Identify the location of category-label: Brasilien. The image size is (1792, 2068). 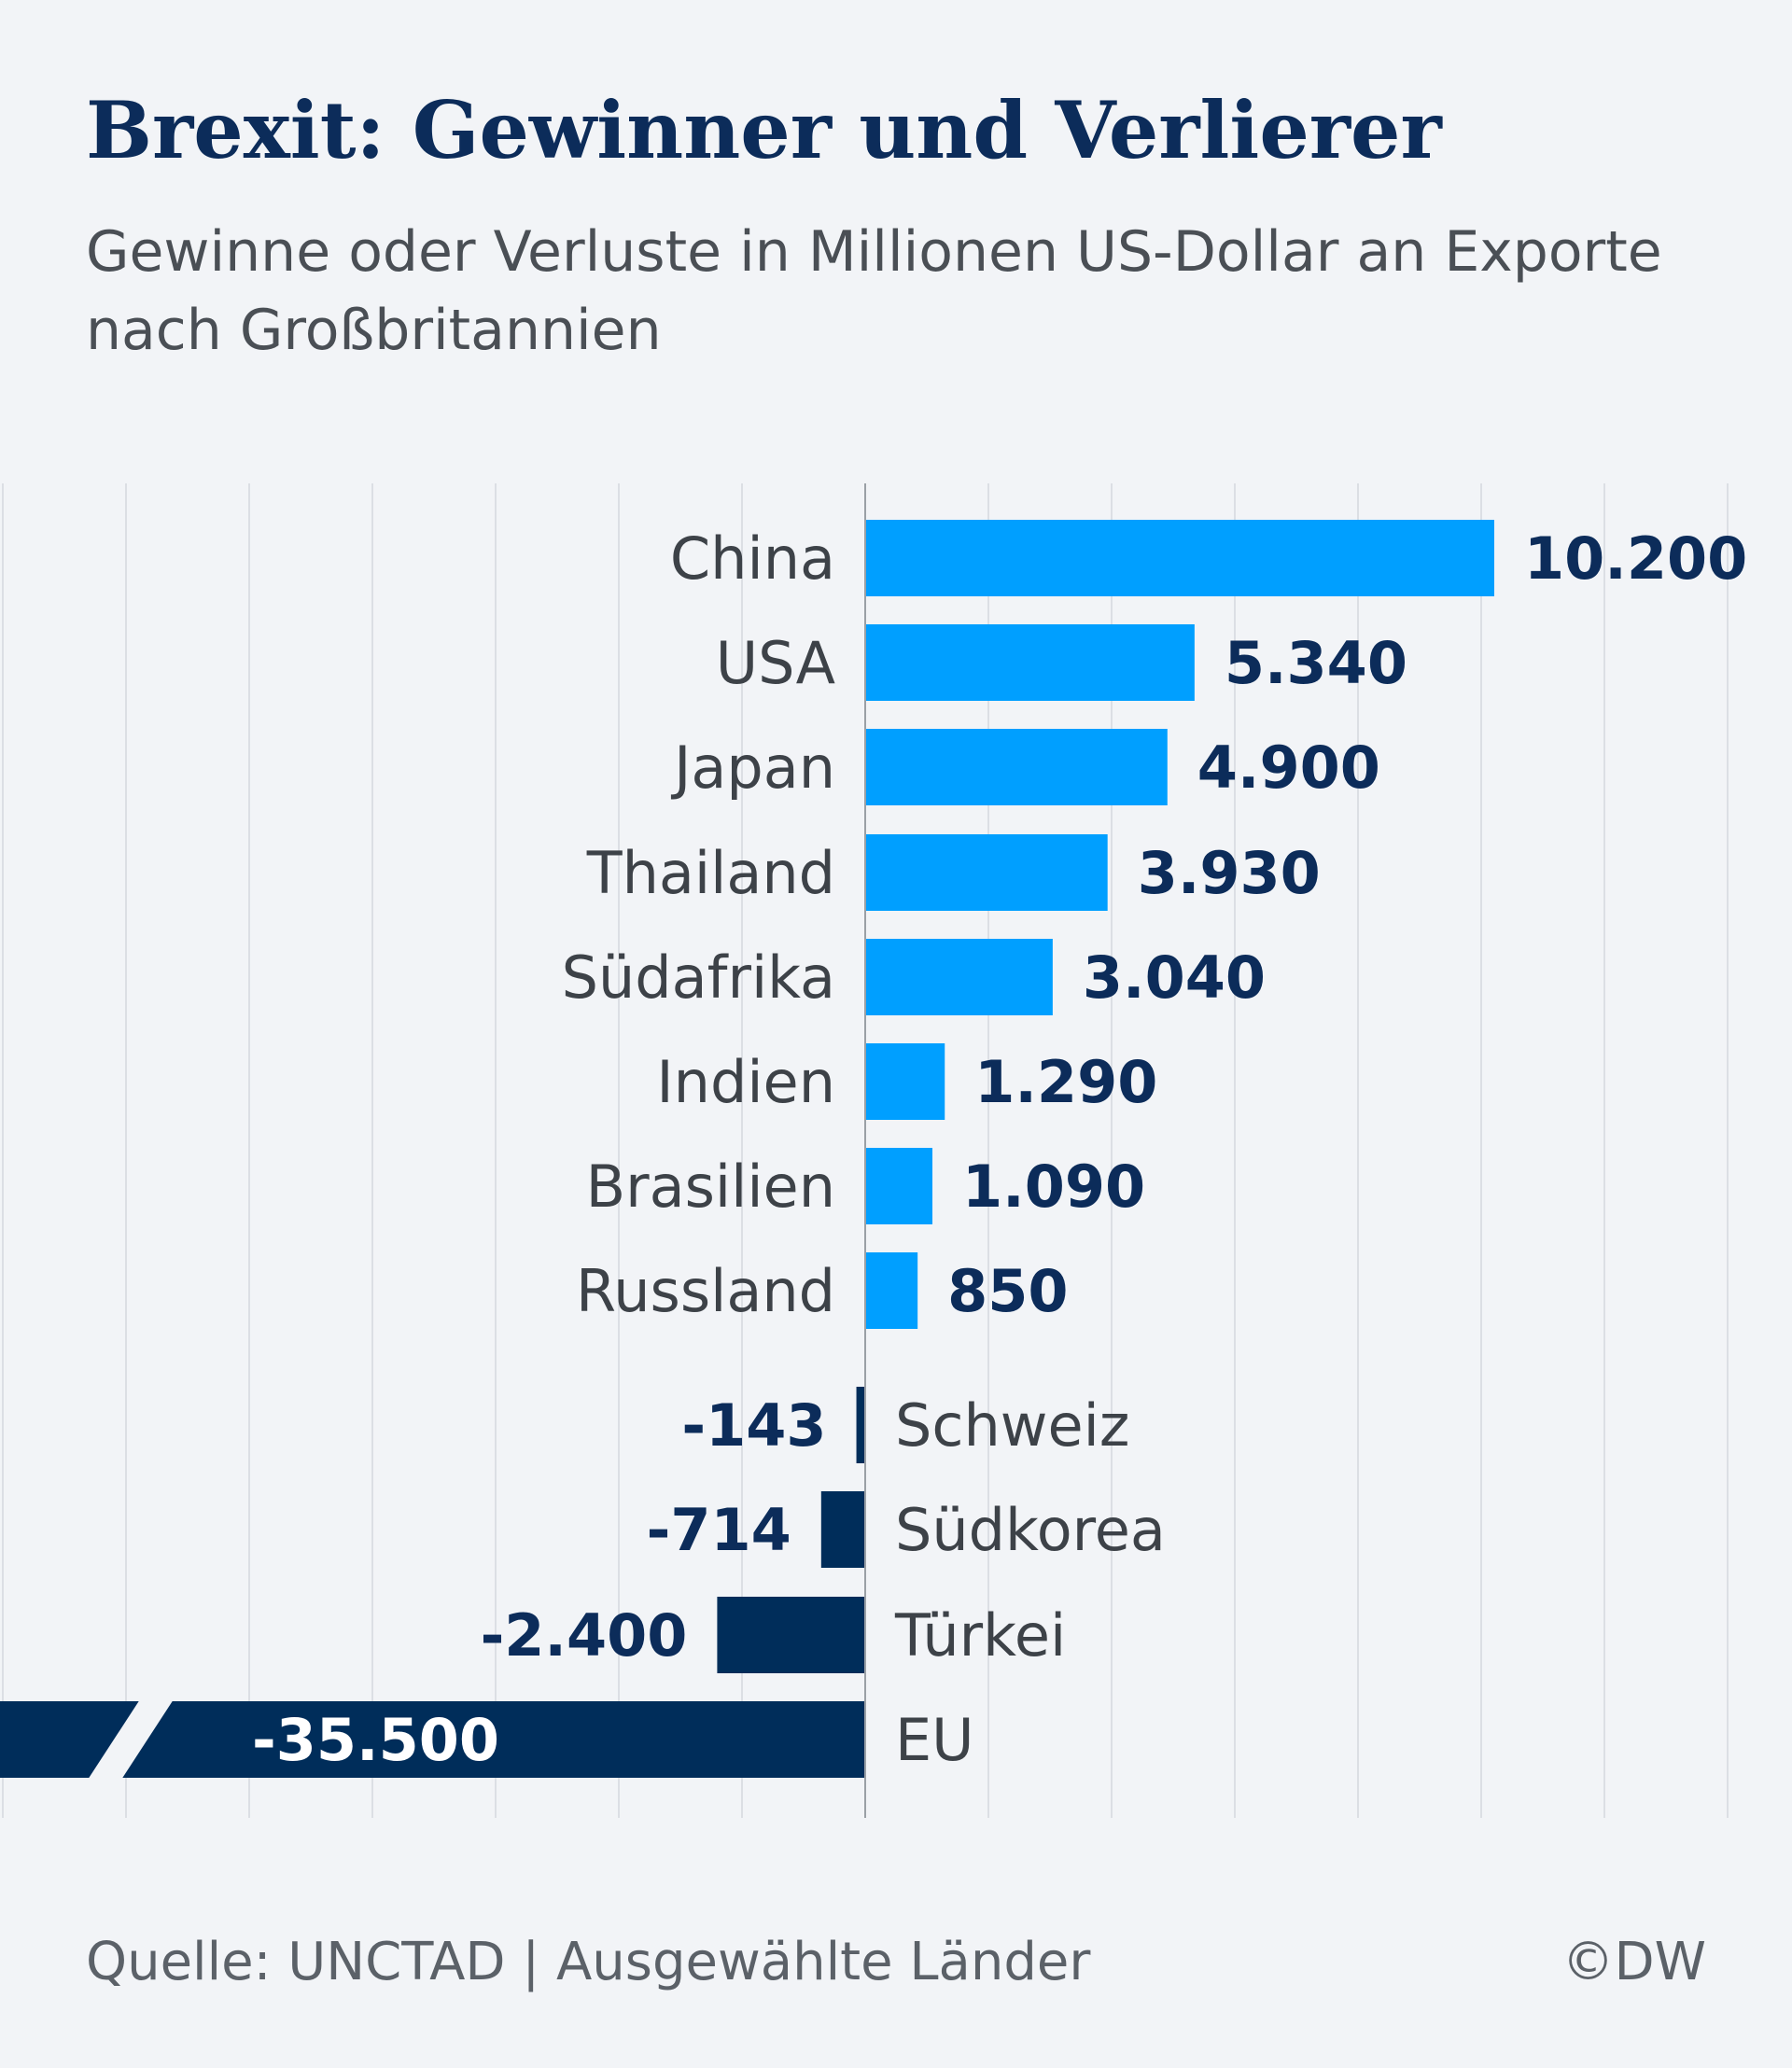
(710, 1187).